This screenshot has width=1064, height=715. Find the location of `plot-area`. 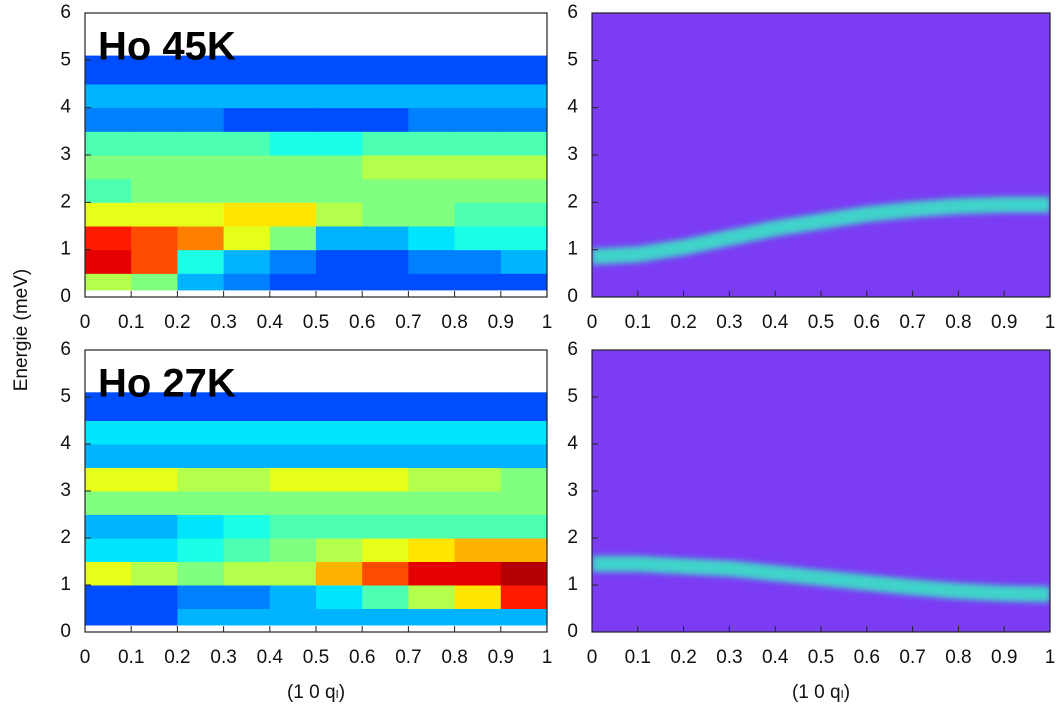

plot-area is located at coordinates (821, 491).